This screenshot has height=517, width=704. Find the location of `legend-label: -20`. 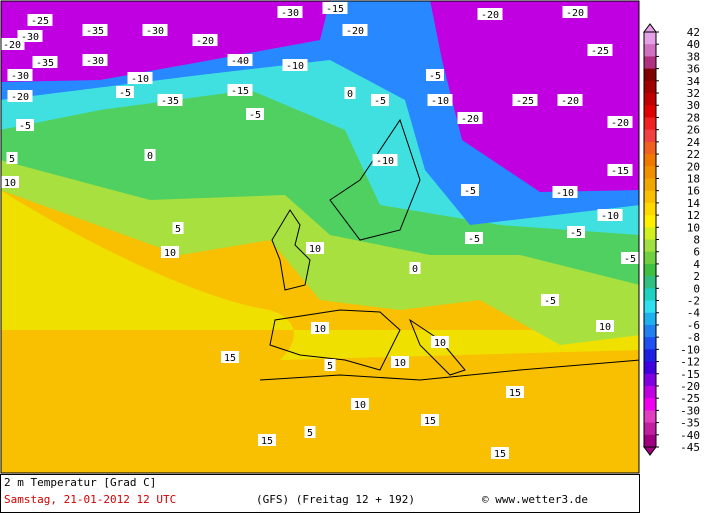

legend-label: -20 is located at coordinates (690, 386).